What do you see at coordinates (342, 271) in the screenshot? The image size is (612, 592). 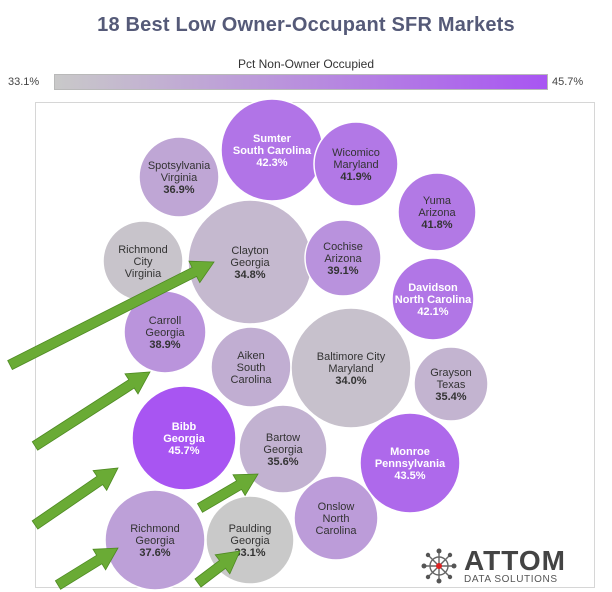 I see `bubble-value-label: 39.1%` at bounding box center [342, 271].